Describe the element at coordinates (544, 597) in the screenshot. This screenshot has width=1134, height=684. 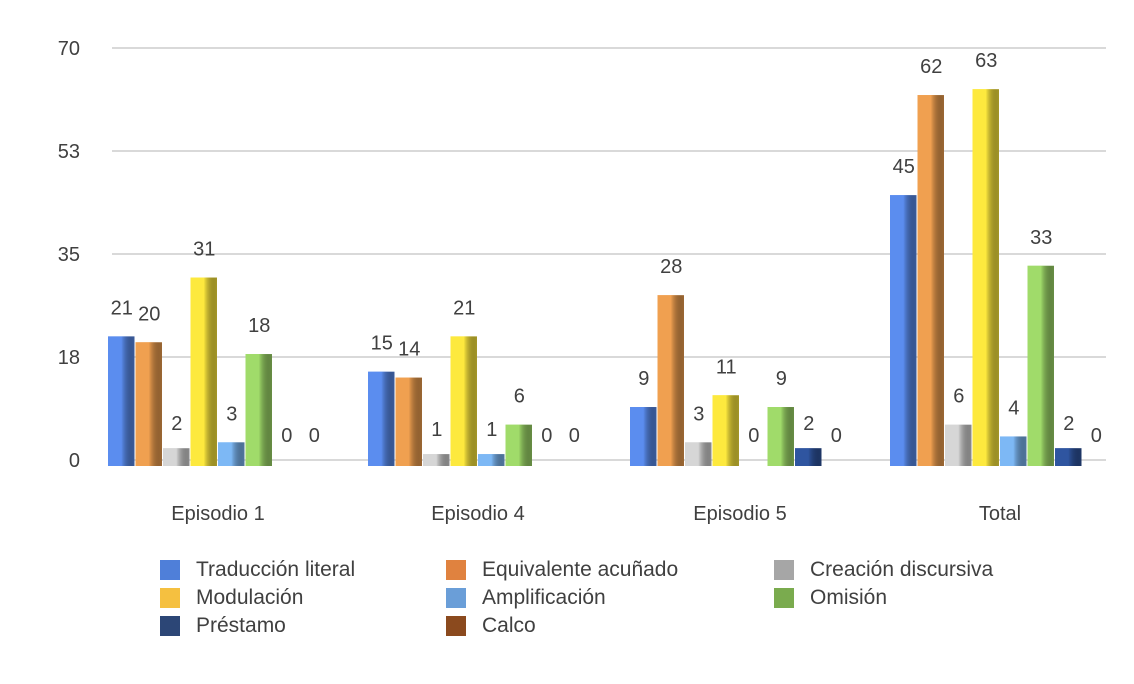
I see `legend-label: Amplificación` at that location.